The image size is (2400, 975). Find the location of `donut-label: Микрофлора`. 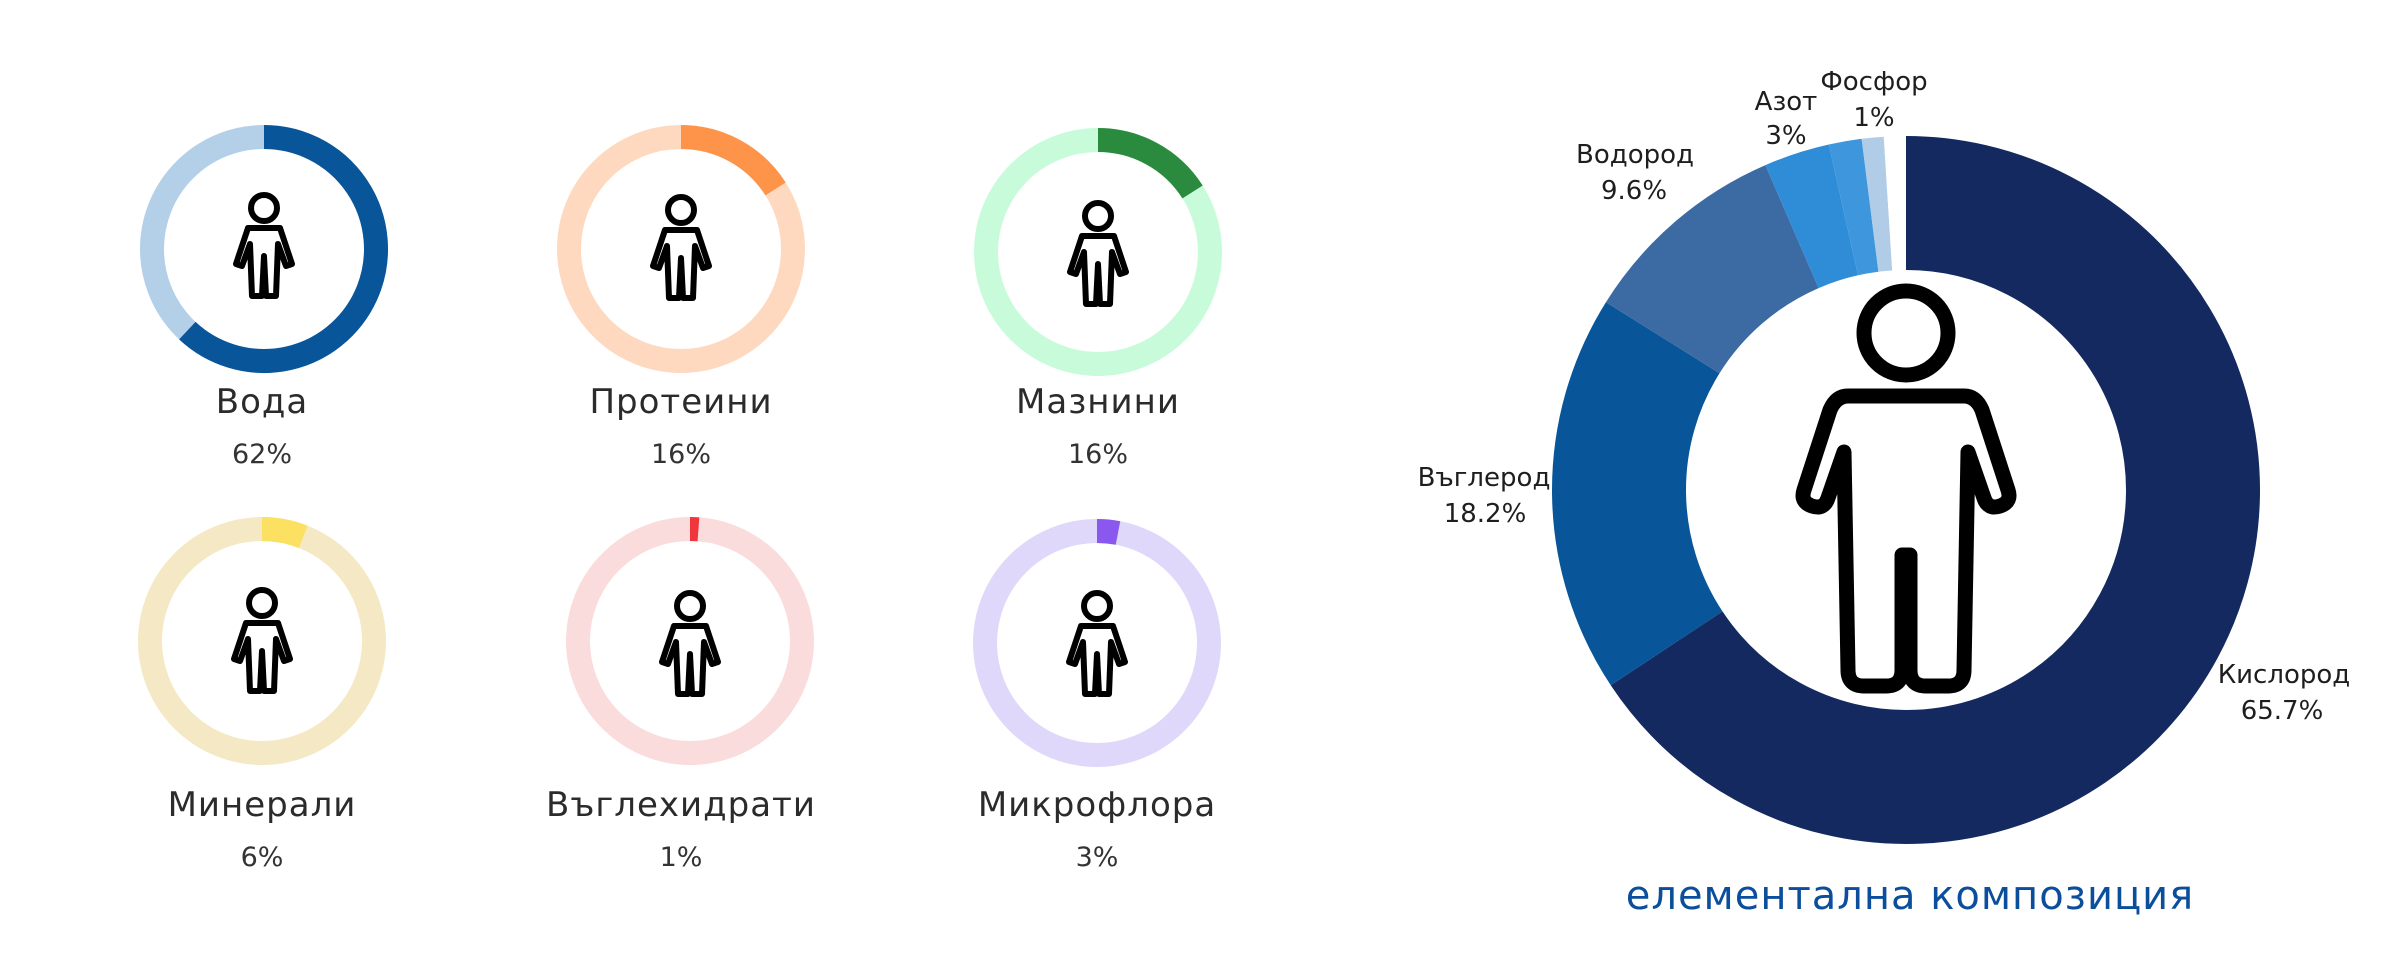

donut-label: Микрофлора is located at coordinates (1097, 805).